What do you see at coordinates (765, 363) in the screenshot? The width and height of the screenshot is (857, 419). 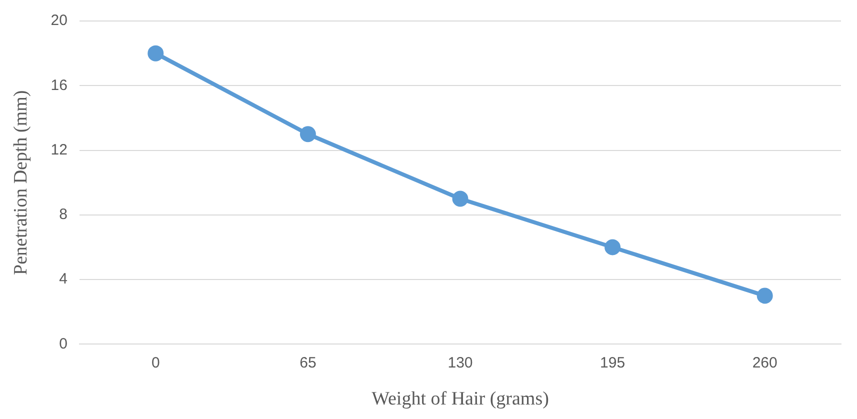 I see `x-tick-label: 260` at bounding box center [765, 363].